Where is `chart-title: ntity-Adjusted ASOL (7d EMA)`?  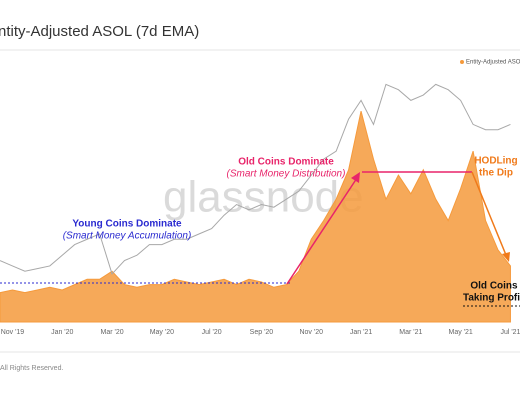 chart-title: ntity-Adjusted ASOL (7d EMA) is located at coordinates (99, 31).